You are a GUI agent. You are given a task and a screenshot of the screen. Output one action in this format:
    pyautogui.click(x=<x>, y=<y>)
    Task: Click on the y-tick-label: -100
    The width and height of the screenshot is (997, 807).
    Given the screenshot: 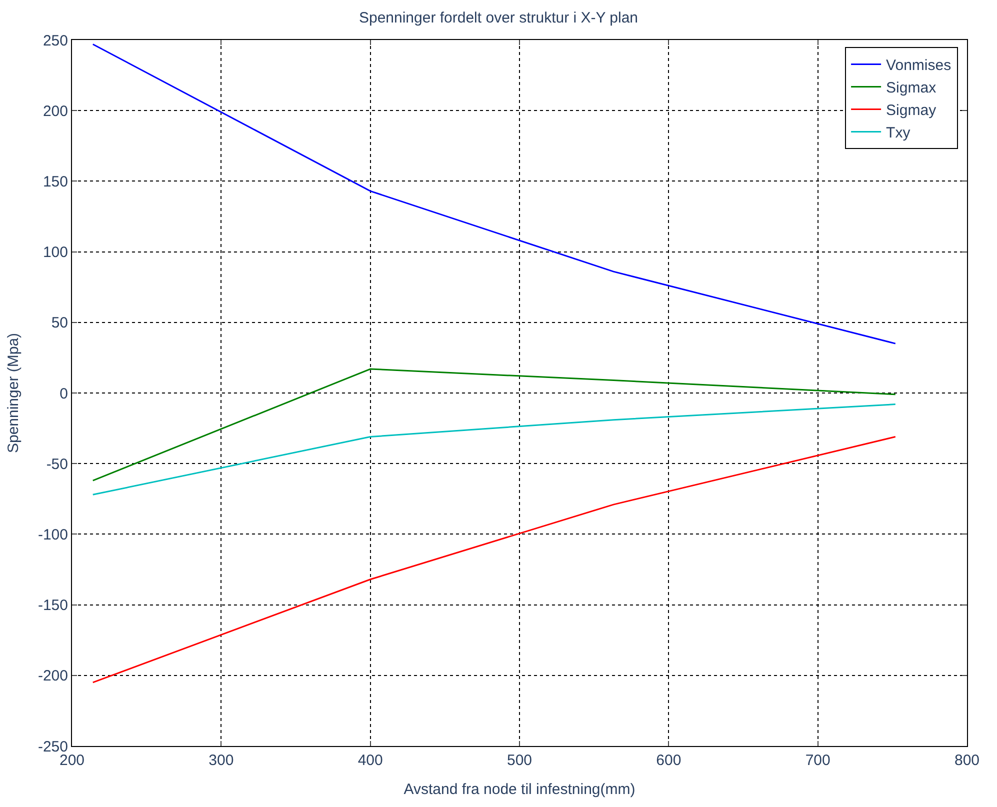 What is the action you would take?
    pyautogui.click(x=53, y=535)
    